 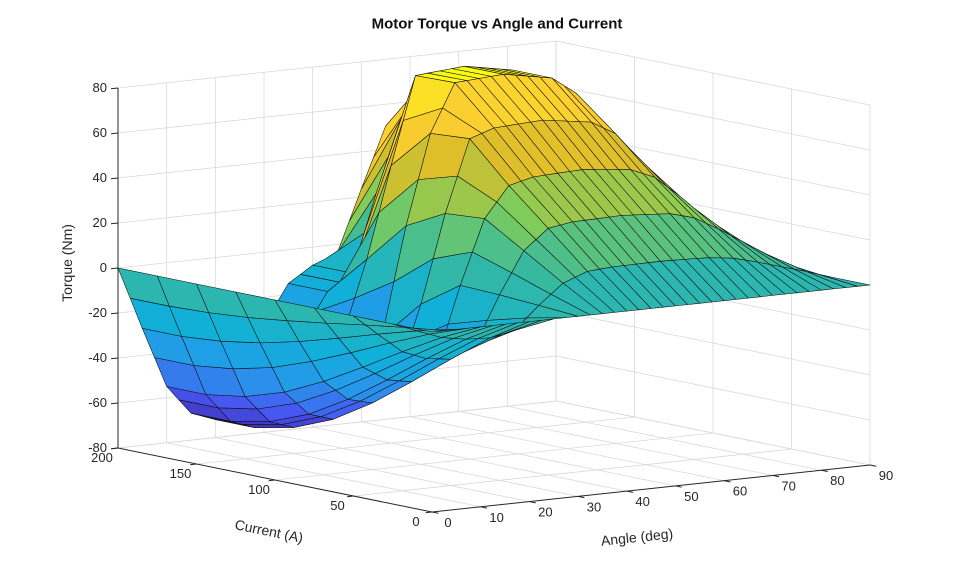 What do you see at coordinates (642, 501) in the screenshot?
I see `x-tick-label: 40` at bounding box center [642, 501].